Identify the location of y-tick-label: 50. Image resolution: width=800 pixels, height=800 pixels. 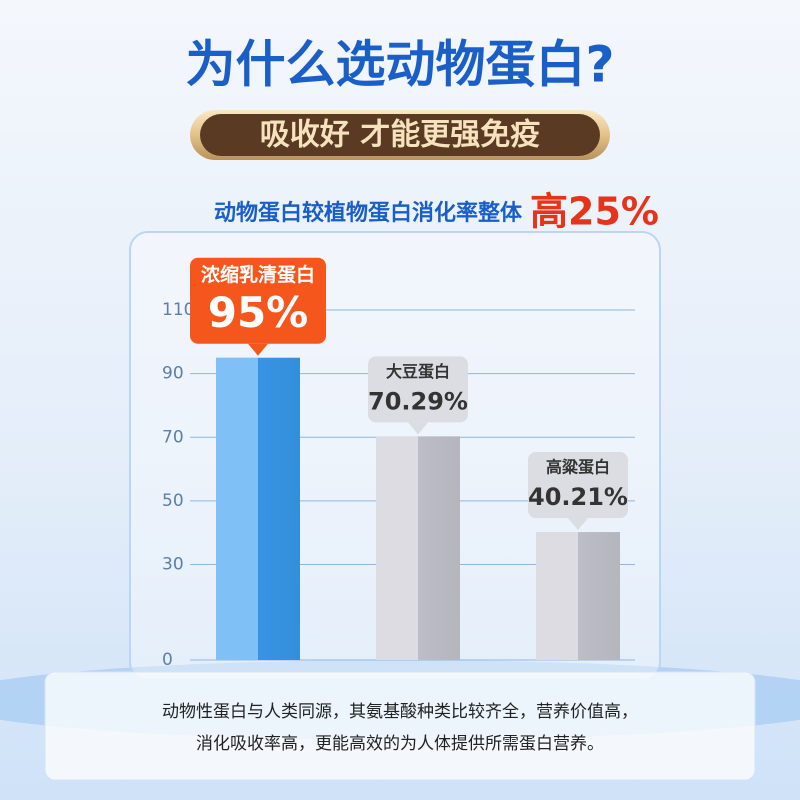
(173, 501).